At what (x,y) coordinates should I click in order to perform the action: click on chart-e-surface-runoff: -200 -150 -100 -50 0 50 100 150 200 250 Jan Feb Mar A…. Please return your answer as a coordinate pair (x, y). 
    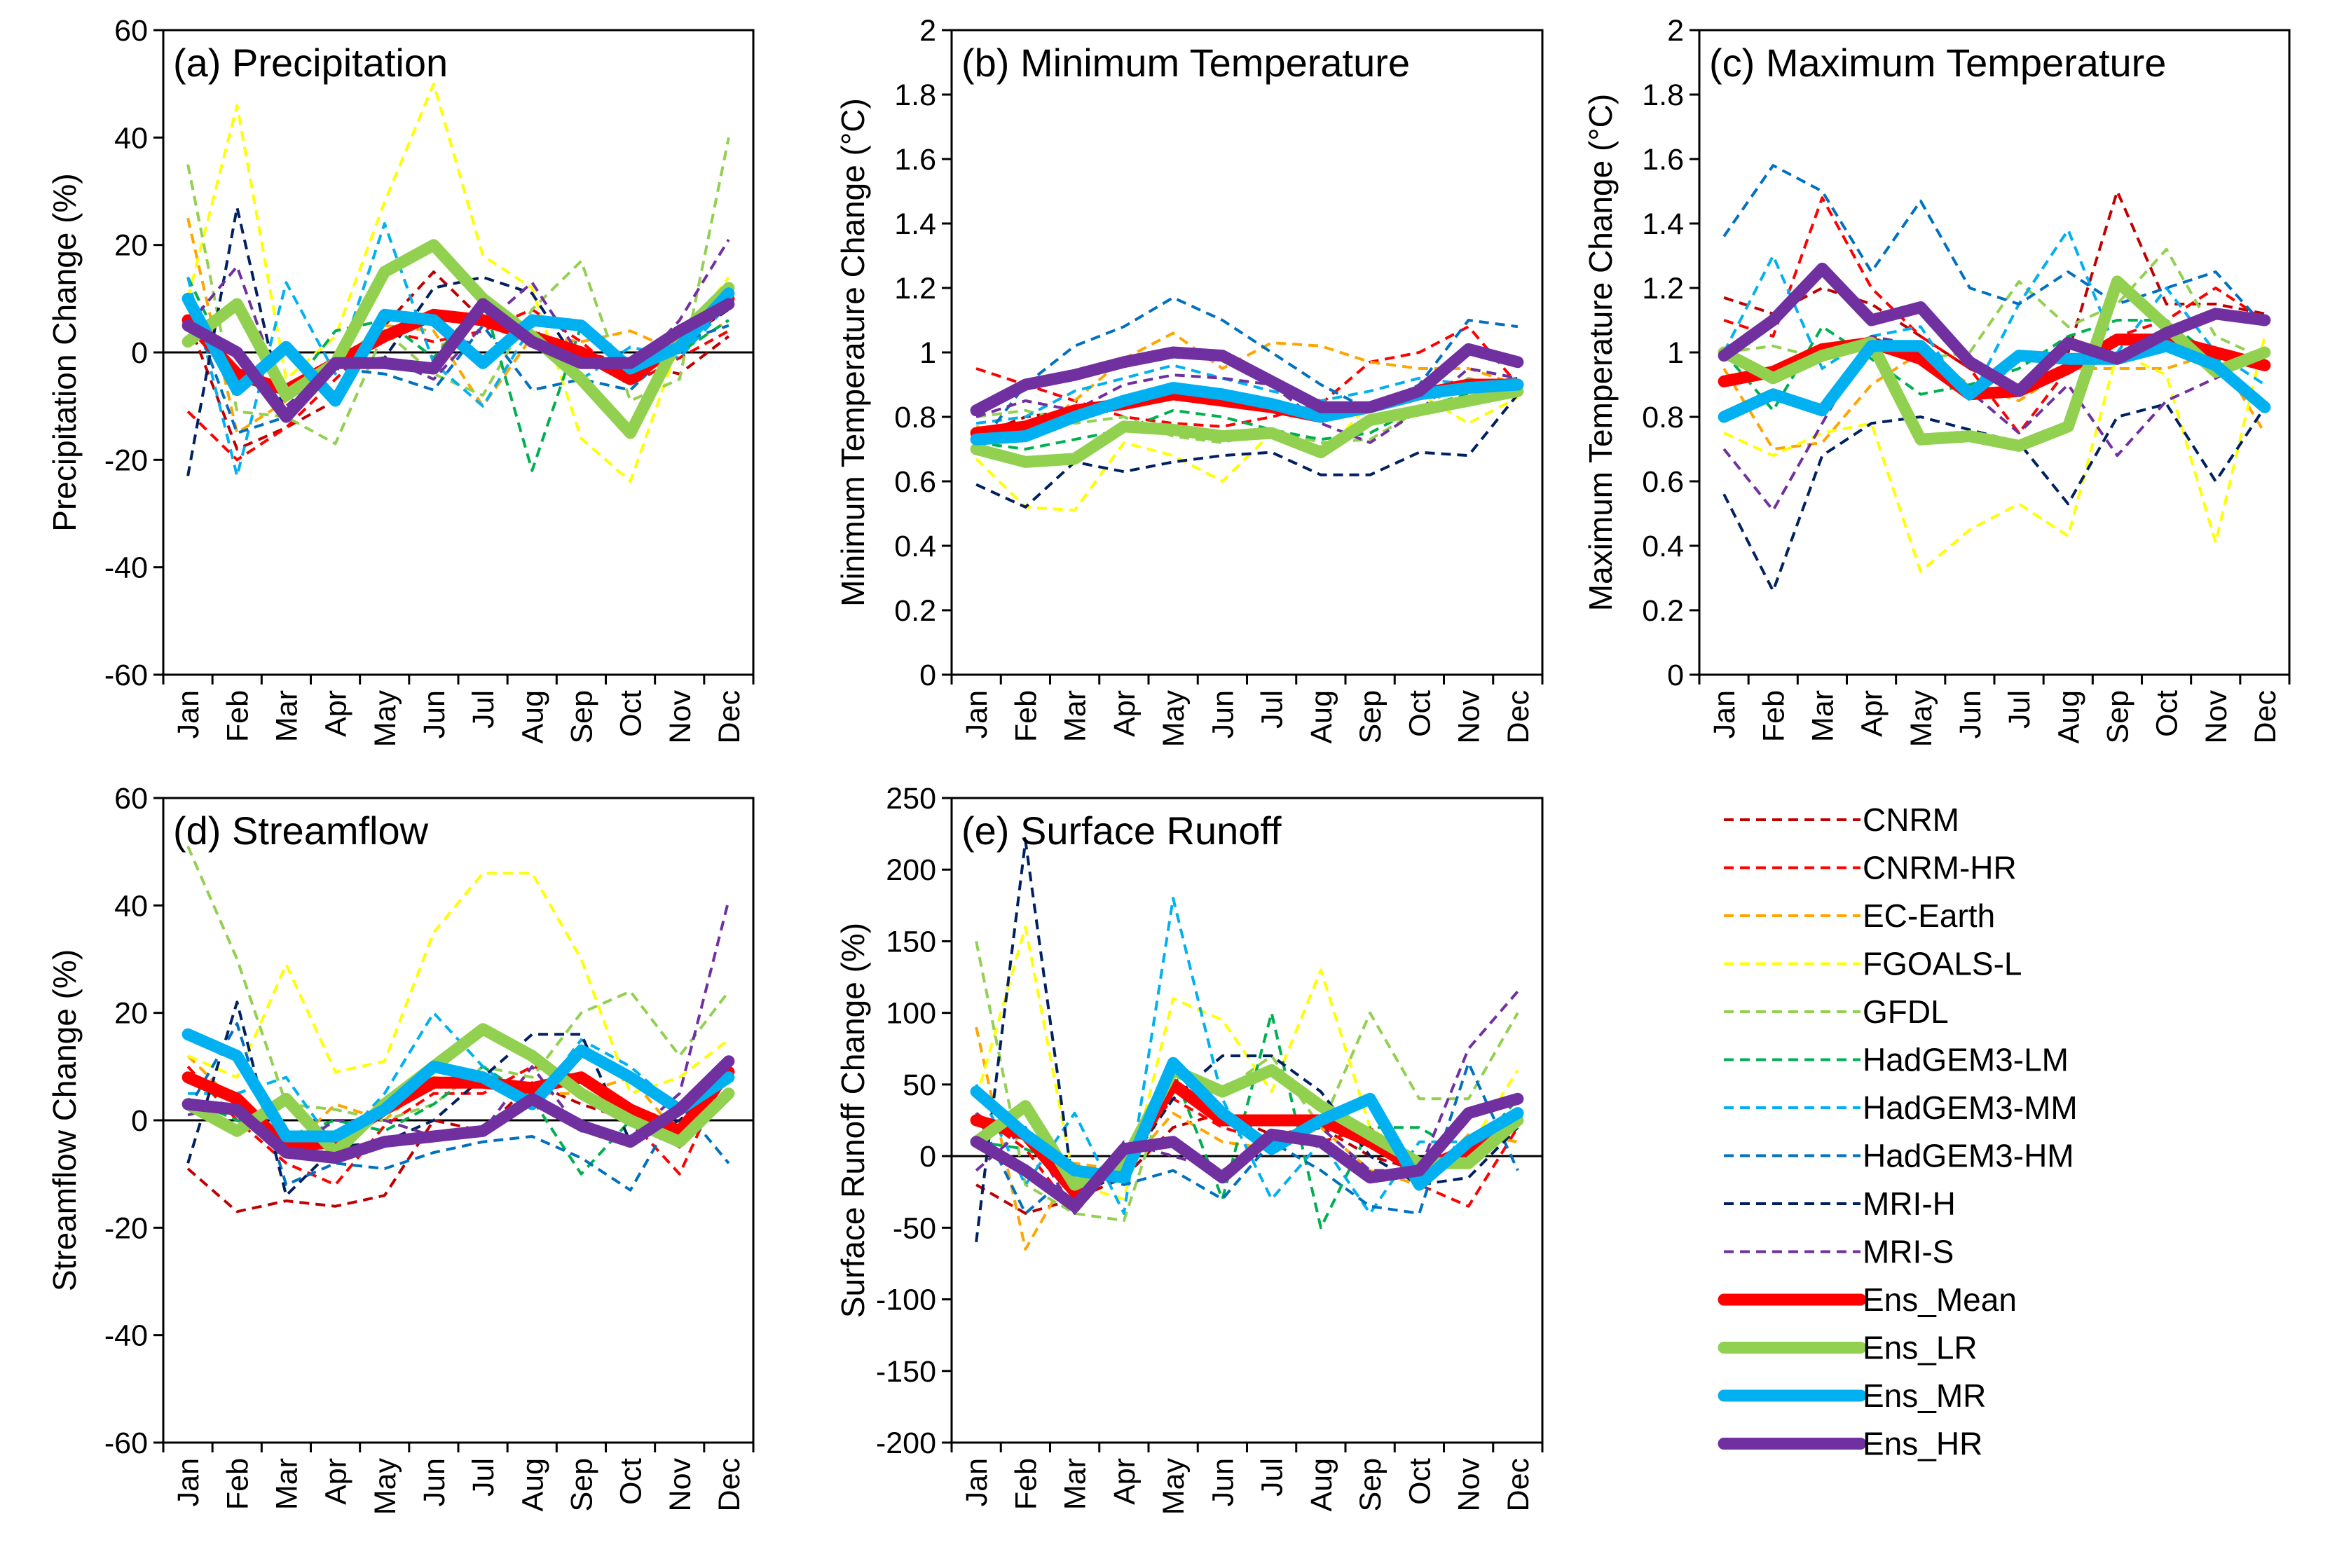
    Looking at the image, I should click on (1189, 1148).